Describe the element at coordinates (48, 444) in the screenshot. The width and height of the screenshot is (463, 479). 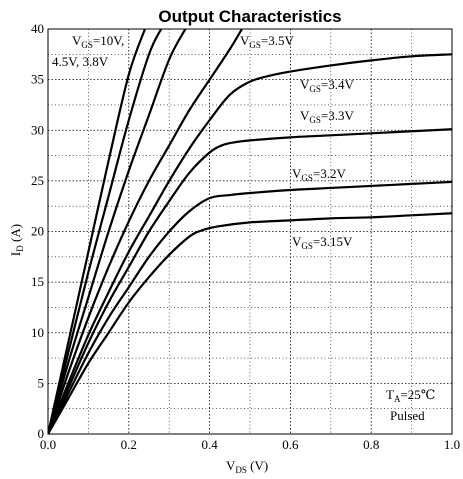
I see `x-tick-label: 0.0` at that location.